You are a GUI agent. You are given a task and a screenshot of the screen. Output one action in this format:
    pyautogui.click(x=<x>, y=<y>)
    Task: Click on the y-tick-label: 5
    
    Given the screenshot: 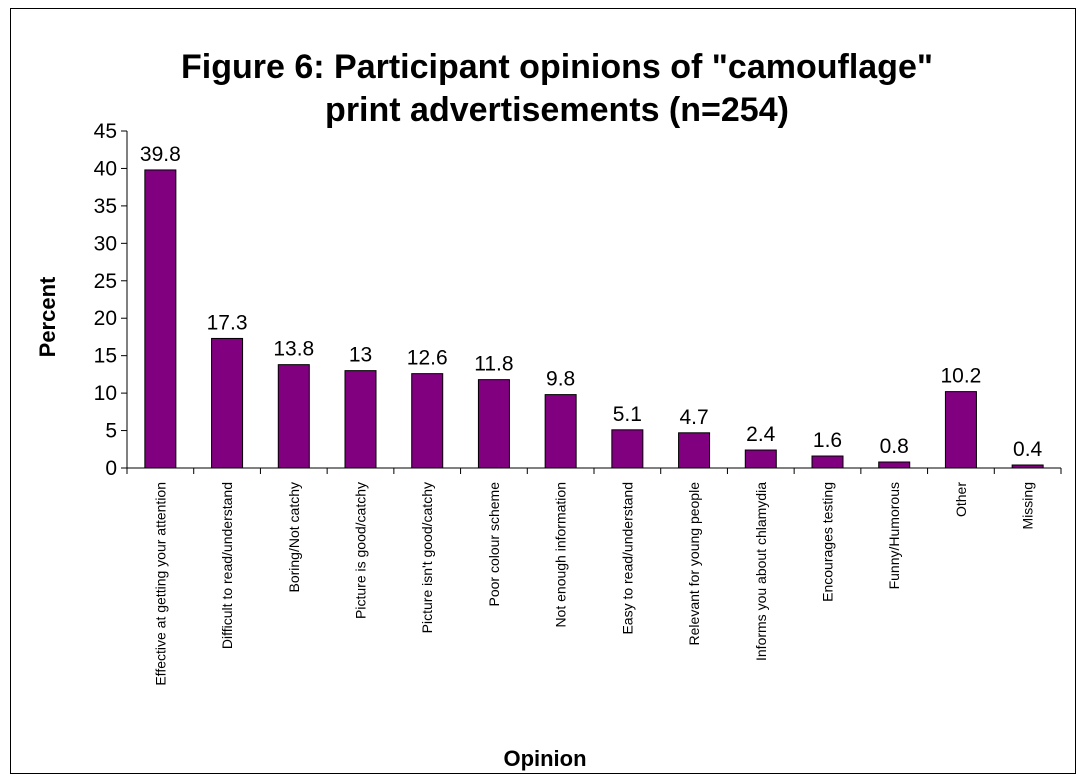 What is the action you would take?
    pyautogui.click(x=111, y=431)
    